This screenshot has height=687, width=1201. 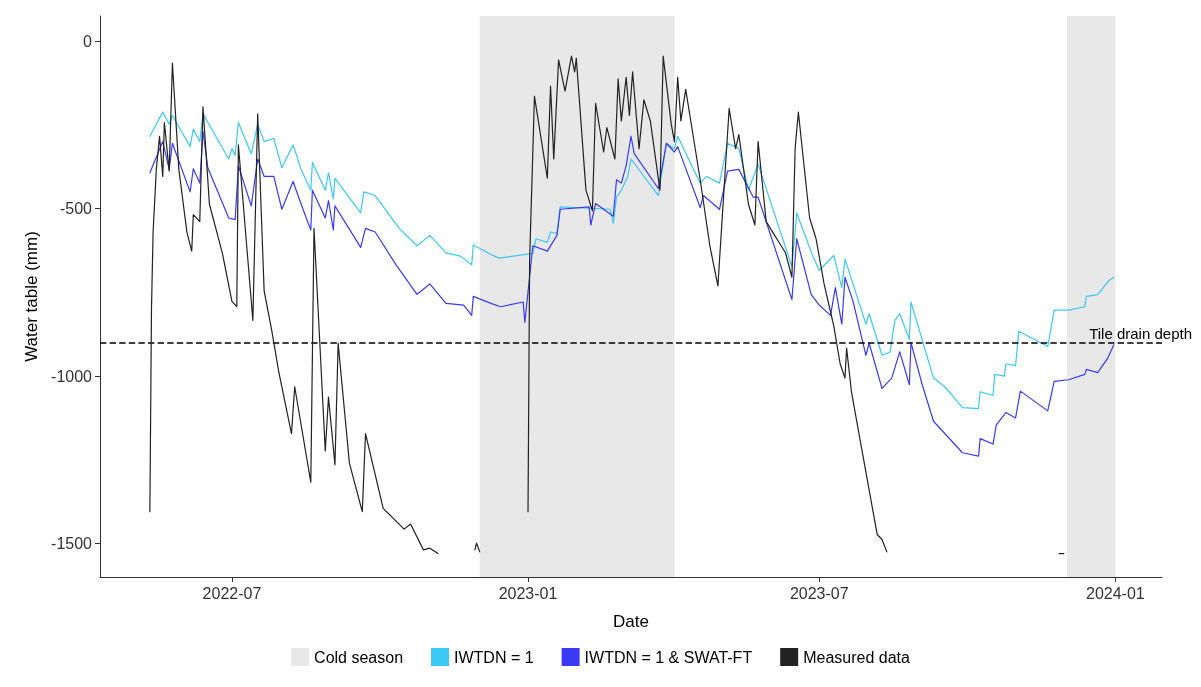 I want to click on x-tick-label: 2023-01, so click(x=528, y=593).